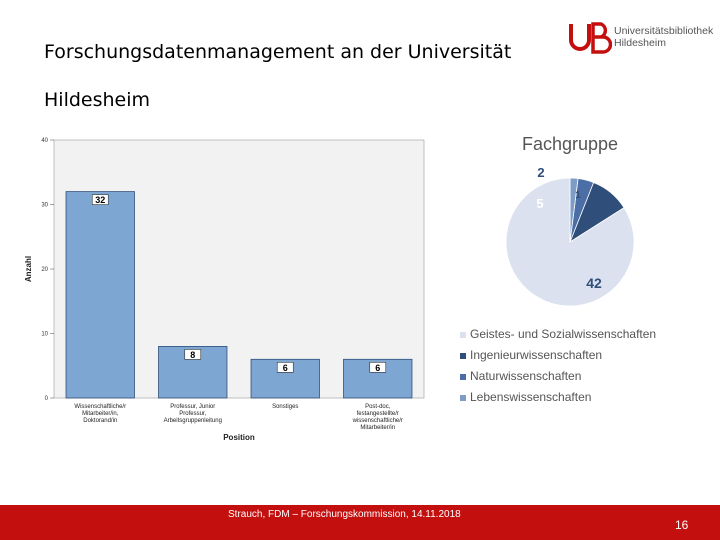  What do you see at coordinates (664, 31) in the screenshot?
I see `logo-line-1: Universitätsbibliothek` at bounding box center [664, 31].